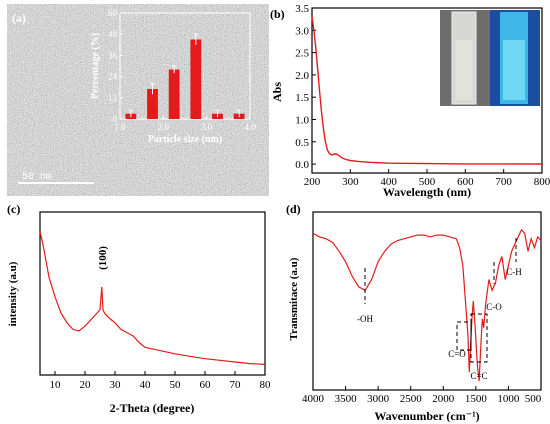 The image size is (550, 424). I want to click on inset-xtick-label: 2.0, so click(164, 127).